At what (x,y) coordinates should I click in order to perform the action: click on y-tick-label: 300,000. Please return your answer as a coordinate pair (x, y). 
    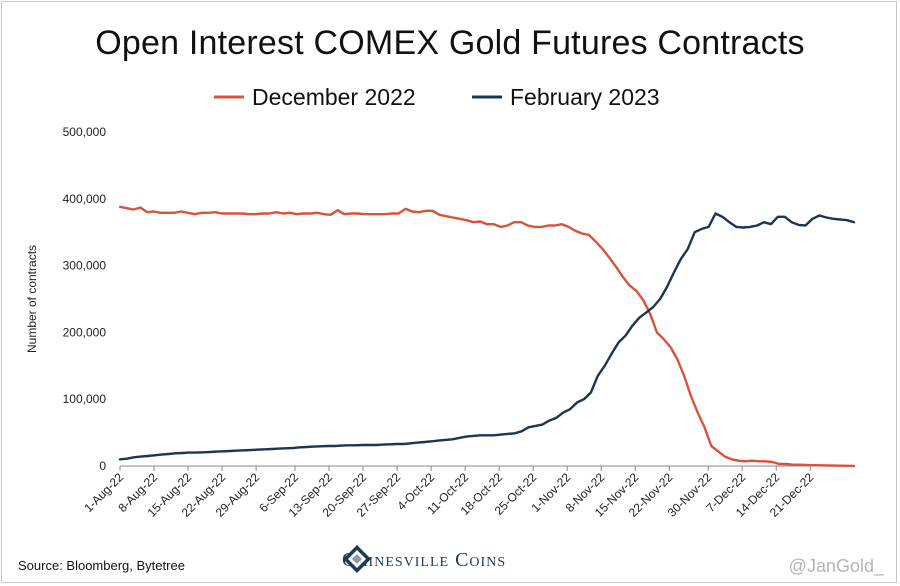
    Looking at the image, I should click on (85, 266).